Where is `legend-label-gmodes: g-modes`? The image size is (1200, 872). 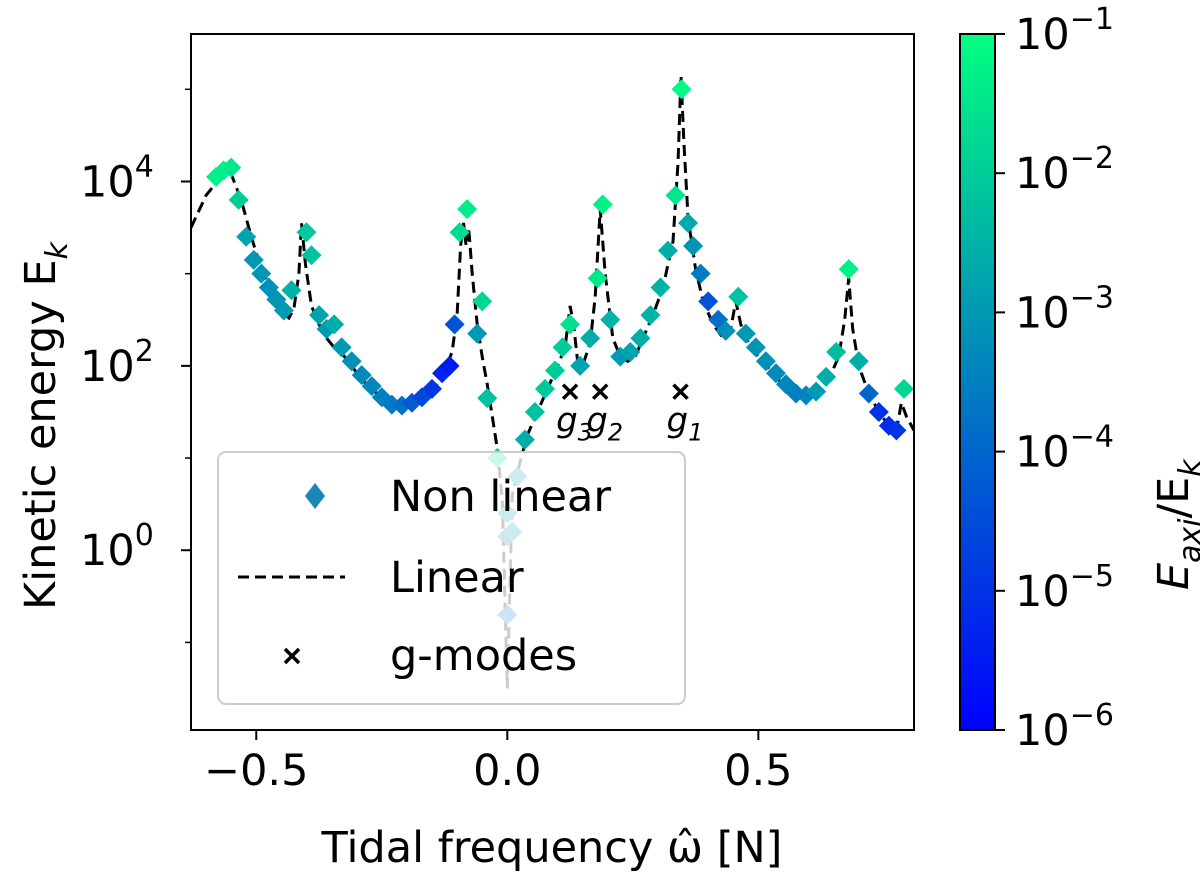
legend-label-gmodes: g-modes is located at coordinates (483, 656).